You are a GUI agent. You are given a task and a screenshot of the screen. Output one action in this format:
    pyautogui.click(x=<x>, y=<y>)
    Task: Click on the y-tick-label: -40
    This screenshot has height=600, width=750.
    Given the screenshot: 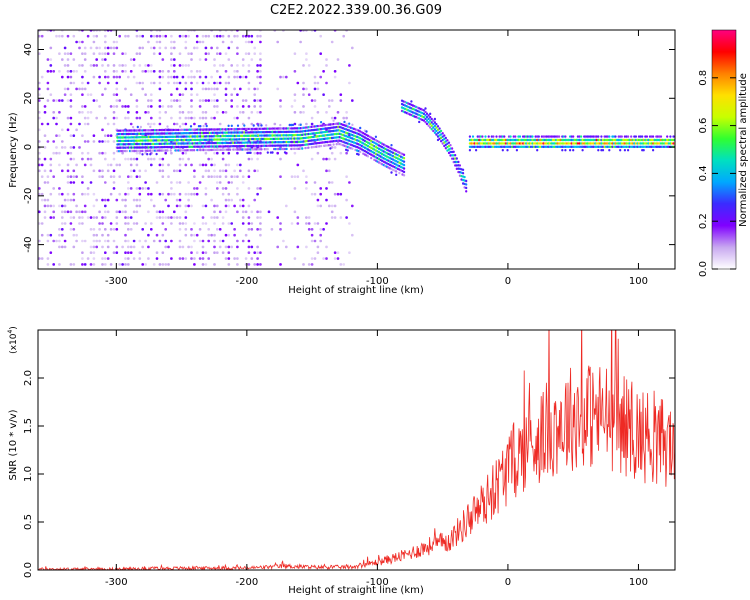 What is the action you would take?
    pyautogui.click(x=28, y=244)
    